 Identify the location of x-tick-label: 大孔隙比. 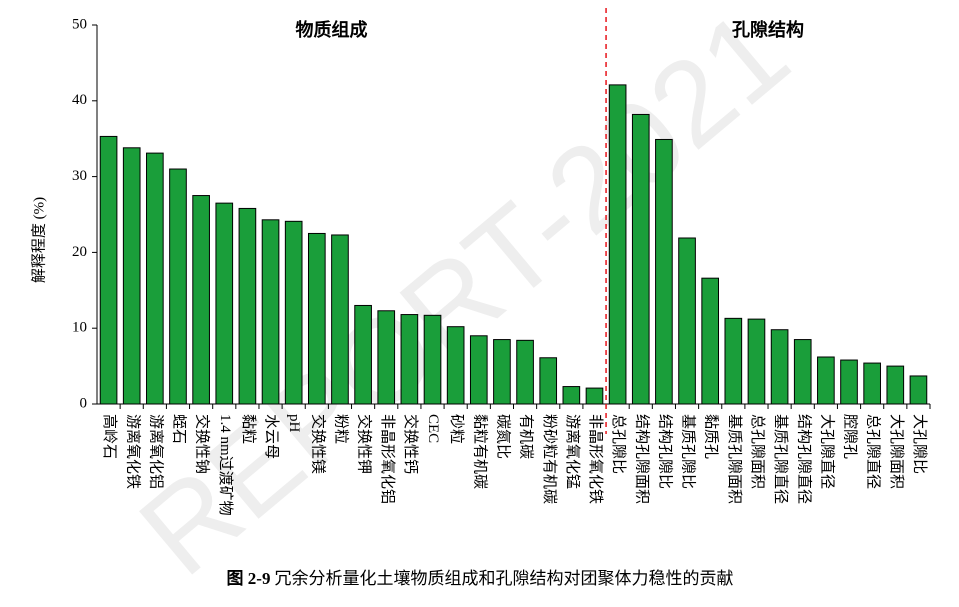
(919, 444).